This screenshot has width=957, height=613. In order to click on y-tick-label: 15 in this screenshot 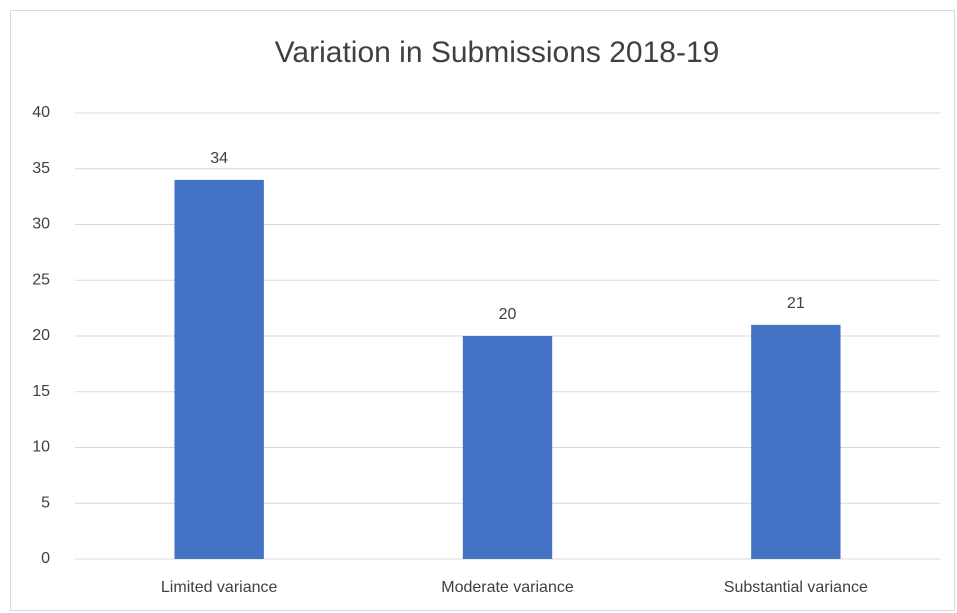, I will do `click(41, 391)`.